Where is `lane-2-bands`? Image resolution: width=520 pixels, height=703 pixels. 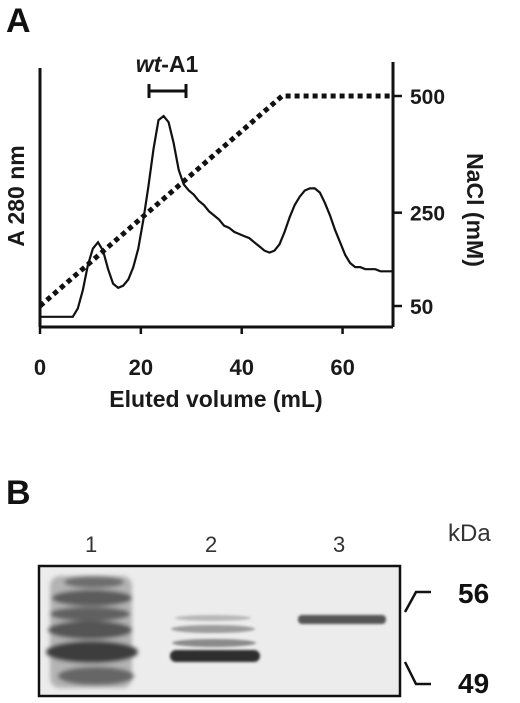 lane-2-bands is located at coordinates (215, 638).